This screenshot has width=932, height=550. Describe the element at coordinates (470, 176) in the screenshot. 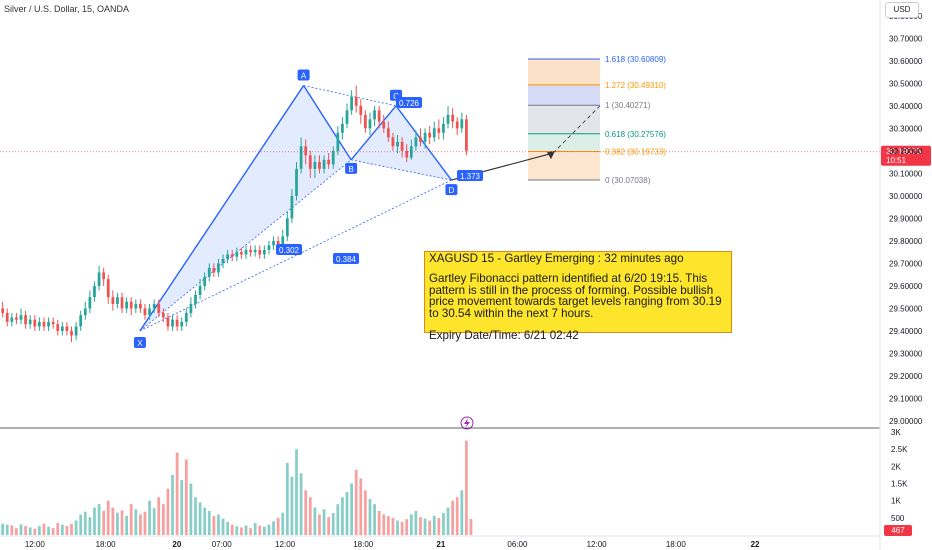

I see `ratio-label: 1.373` at that location.